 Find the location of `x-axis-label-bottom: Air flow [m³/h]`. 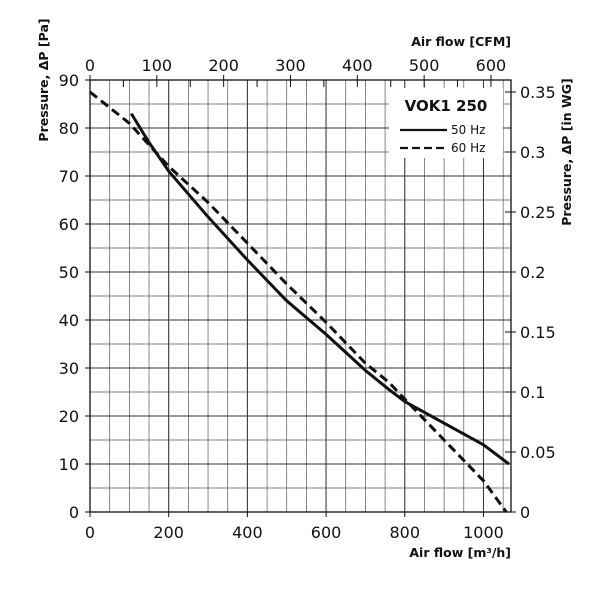

x-axis-label-bottom: Air flow [m³/h] is located at coordinates (460, 552).